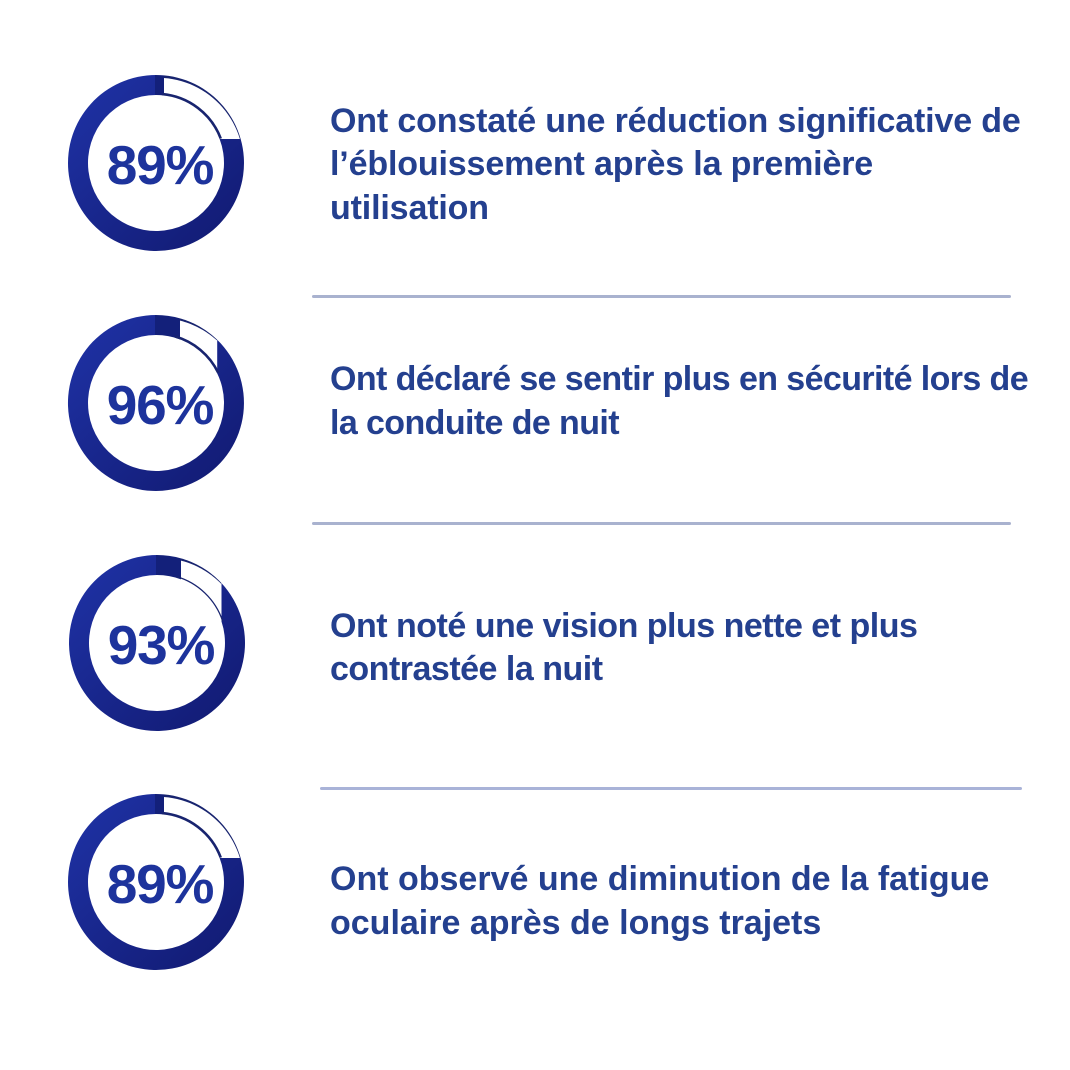  I want to click on svg-text: 96%, so click(160, 405).